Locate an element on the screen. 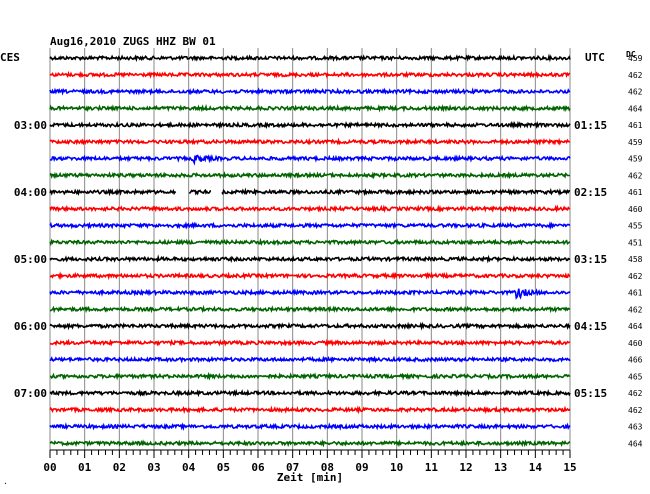 The width and height of the screenshot is (650, 494). x-tick-label-10: 10 is located at coordinates (396, 467).